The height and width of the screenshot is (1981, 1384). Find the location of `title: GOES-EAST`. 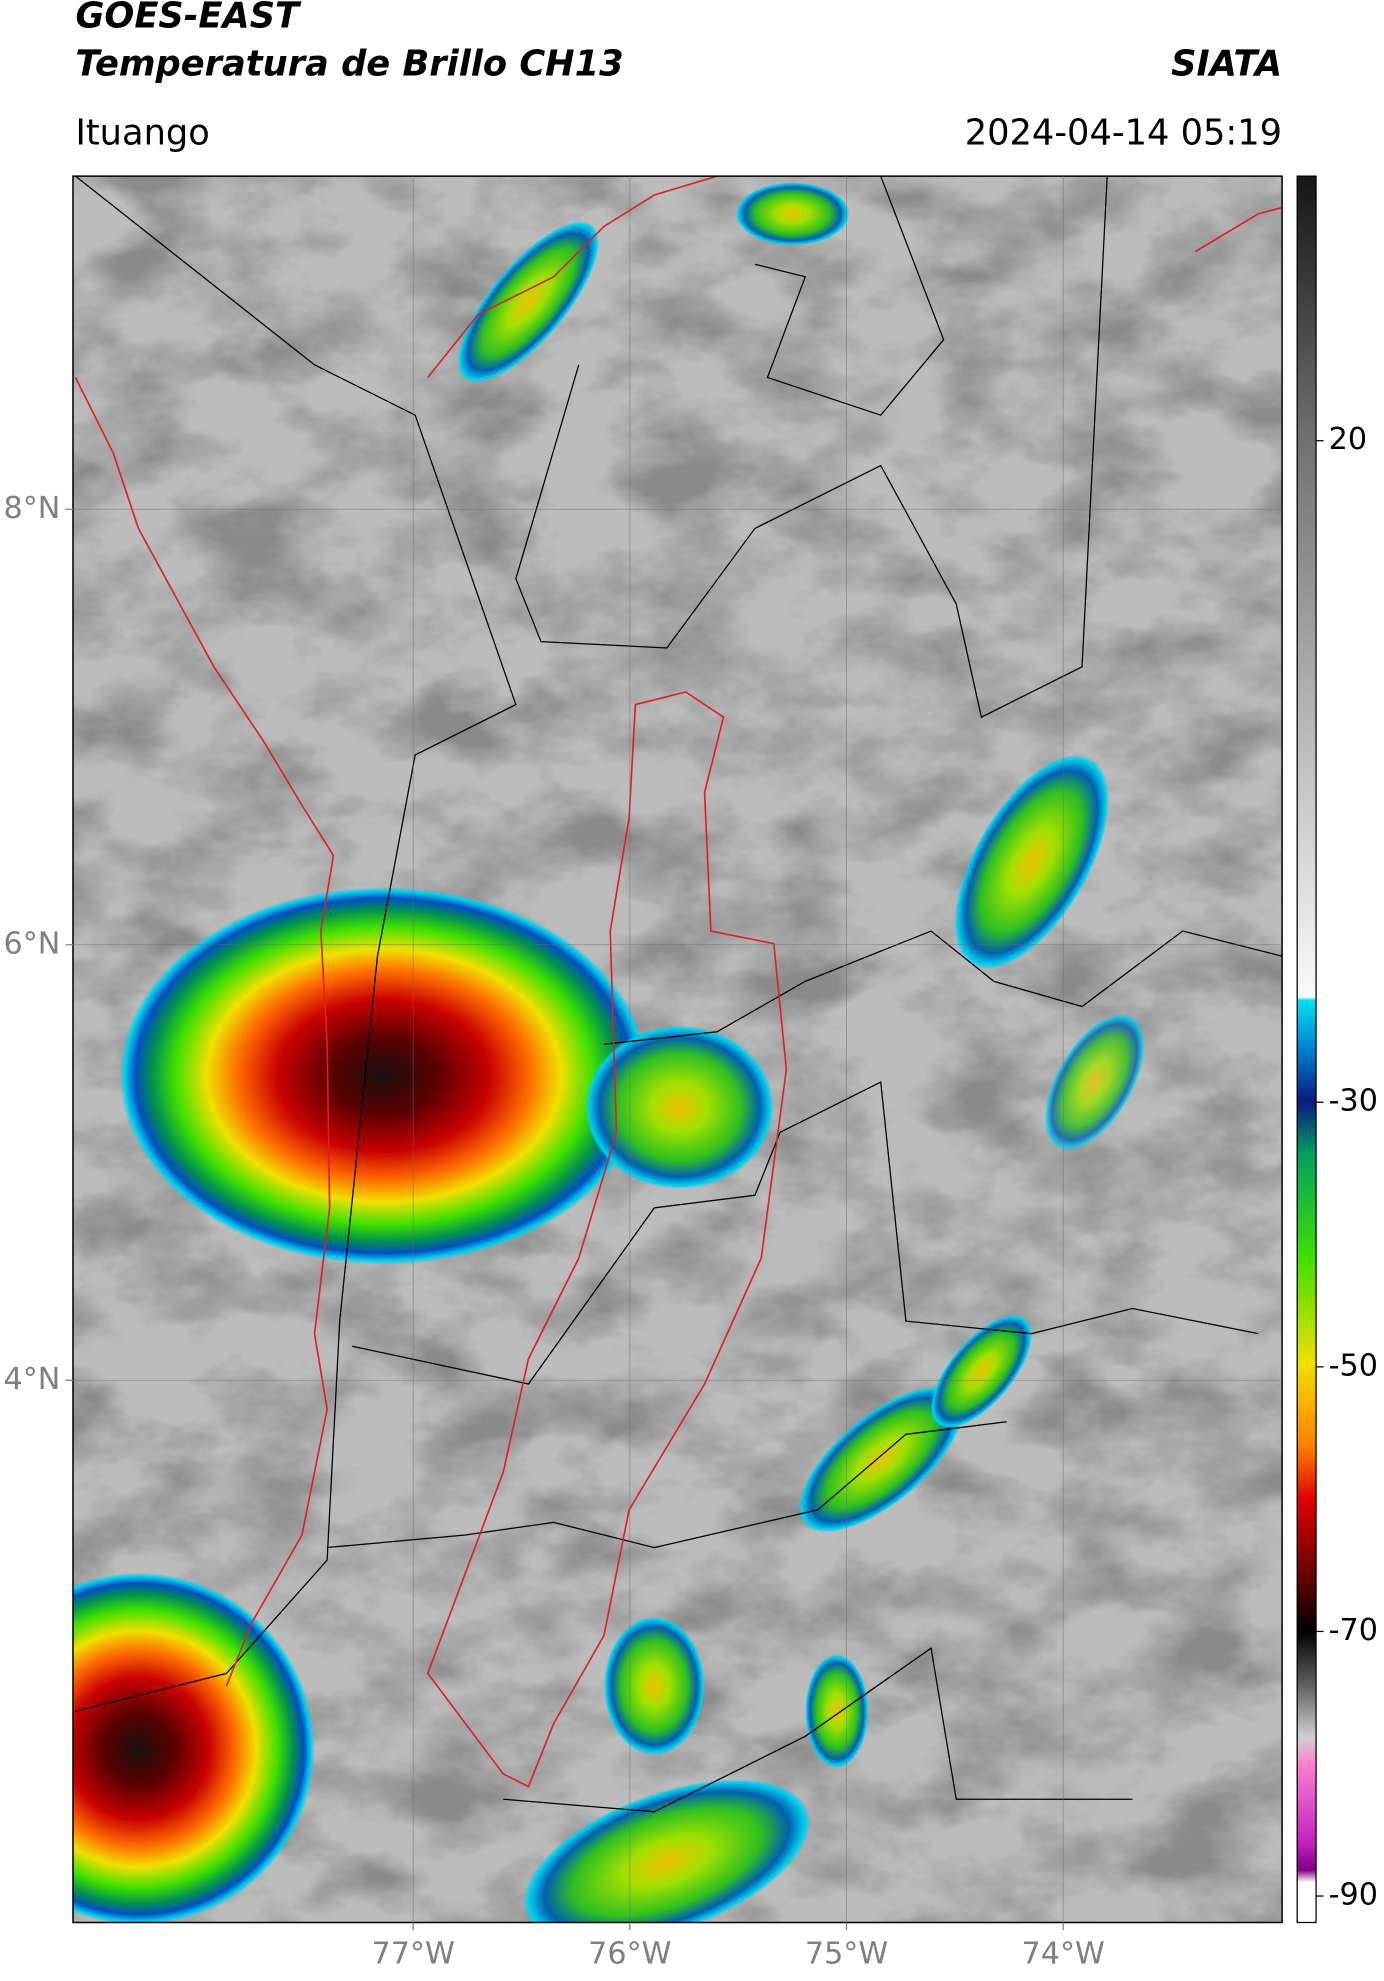

title: GOES-EAST is located at coordinates (188, 18).